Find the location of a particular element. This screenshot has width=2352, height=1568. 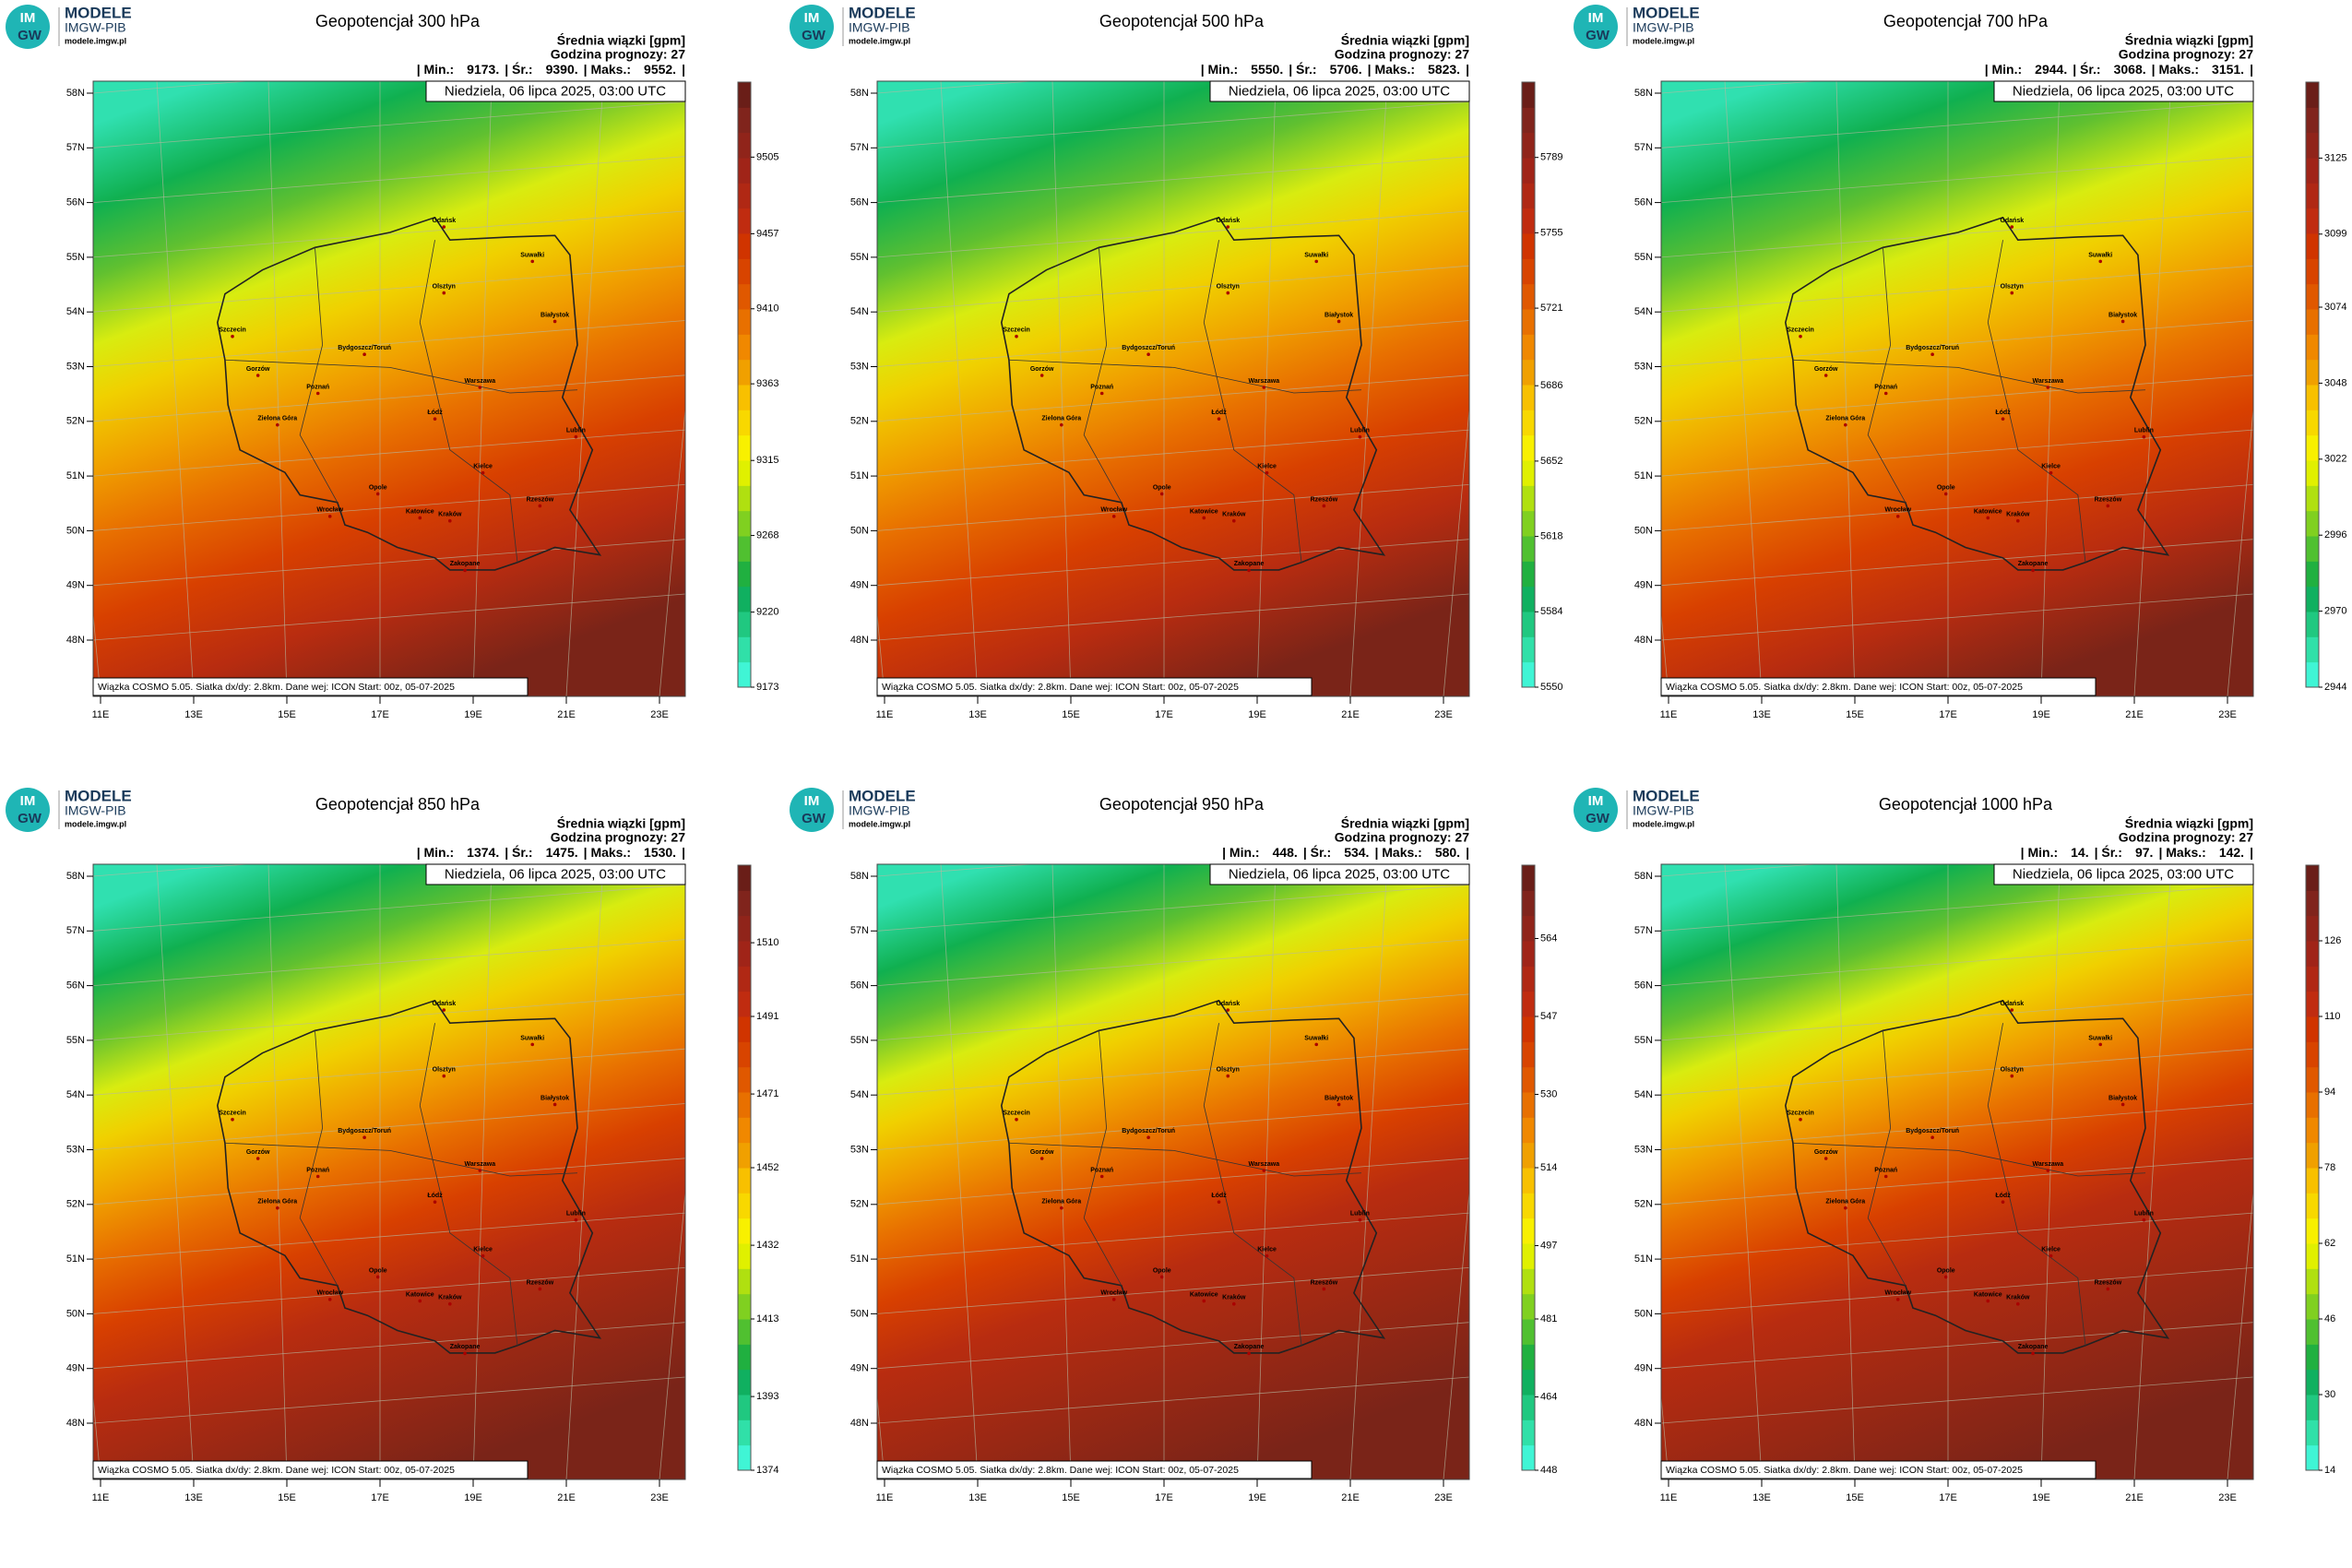

colorbar-tick-label: 5789 is located at coordinates (1551, 157).